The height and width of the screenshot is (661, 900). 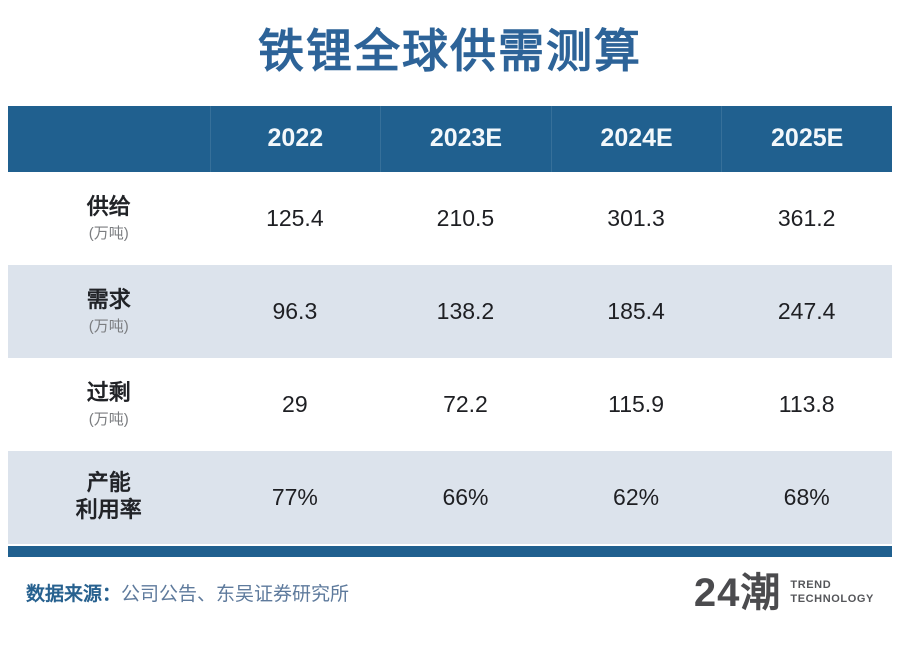 What do you see at coordinates (636, 310) in the screenshot?
I see `cell-value: 185.4` at bounding box center [636, 310].